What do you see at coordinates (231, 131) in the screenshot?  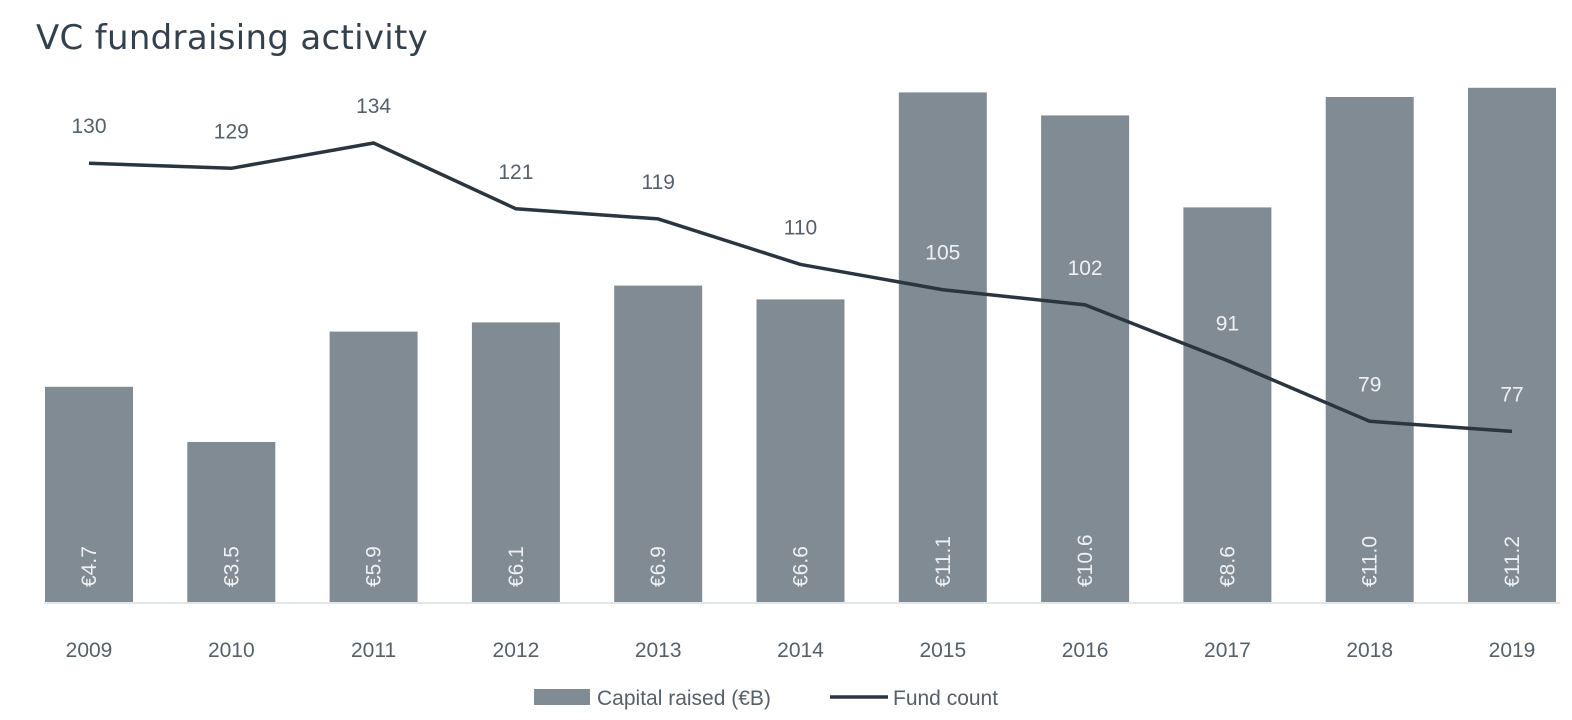 I see `fund-count-label: 129` at bounding box center [231, 131].